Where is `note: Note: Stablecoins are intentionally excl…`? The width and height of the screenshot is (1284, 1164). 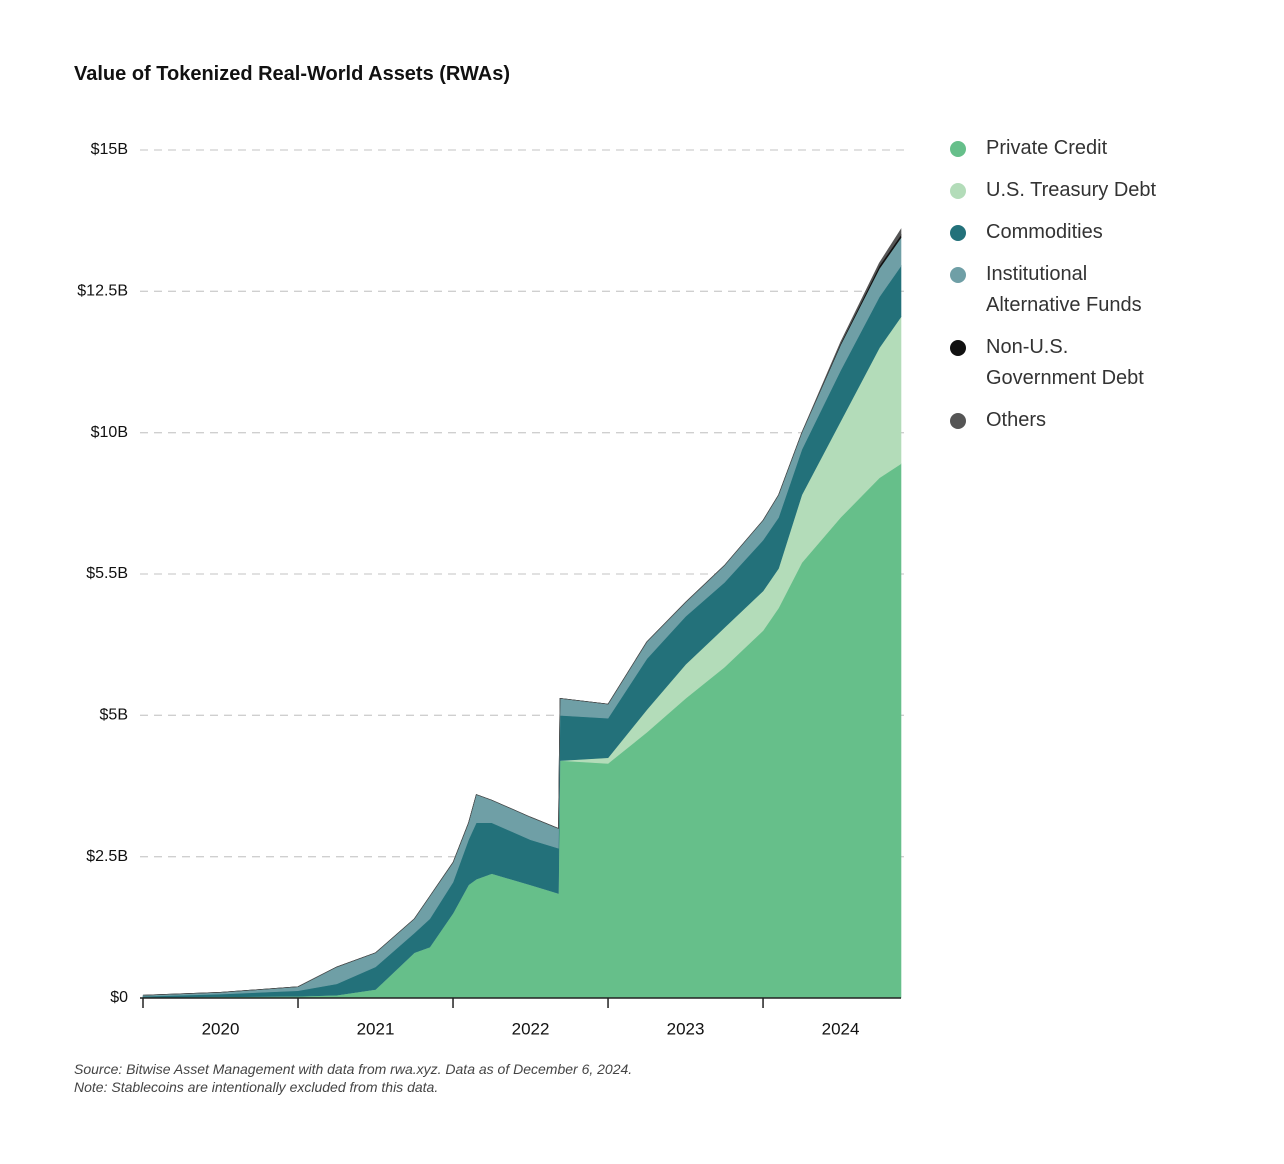
note: Note: Stablecoins are intentionally excl… is located at coordinates (256, 1087).